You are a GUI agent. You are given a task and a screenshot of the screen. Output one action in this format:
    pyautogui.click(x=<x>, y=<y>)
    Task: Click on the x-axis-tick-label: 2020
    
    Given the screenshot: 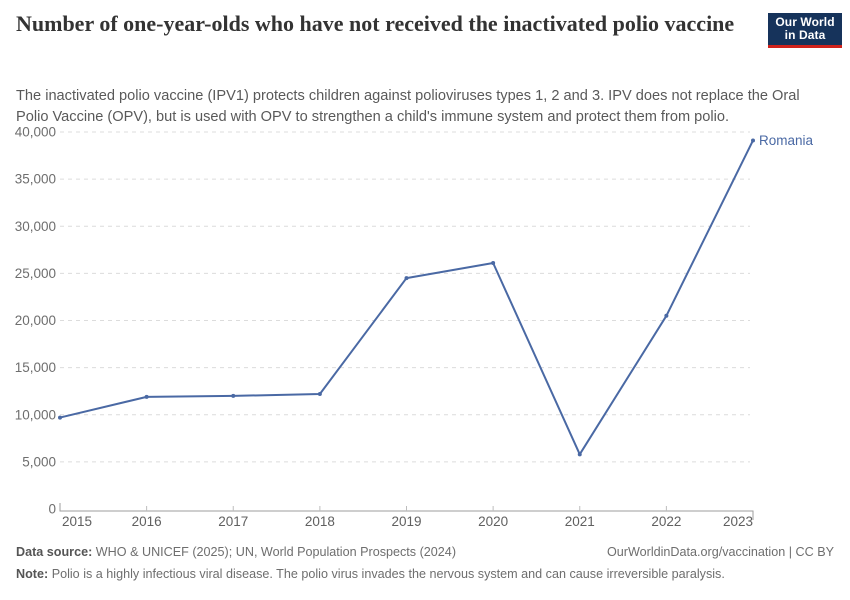 What is the action you would take?
    pyautogui.click(x=493, y=521)
    